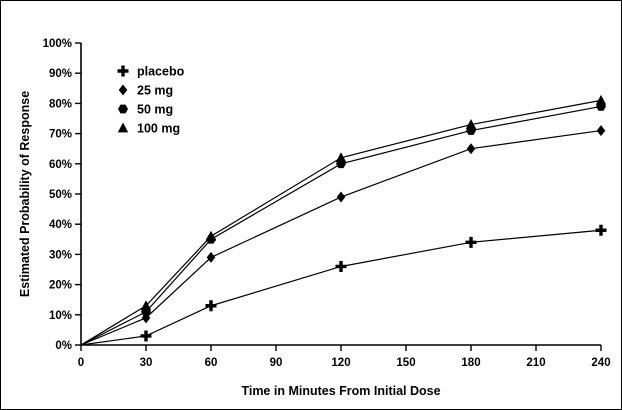 The width and height of the screenshot is (622, 410). What do you see at coordinates (60, 286) in the screenshot?
I see `y-tick-label: 20%` at bounding box center [60, 286].